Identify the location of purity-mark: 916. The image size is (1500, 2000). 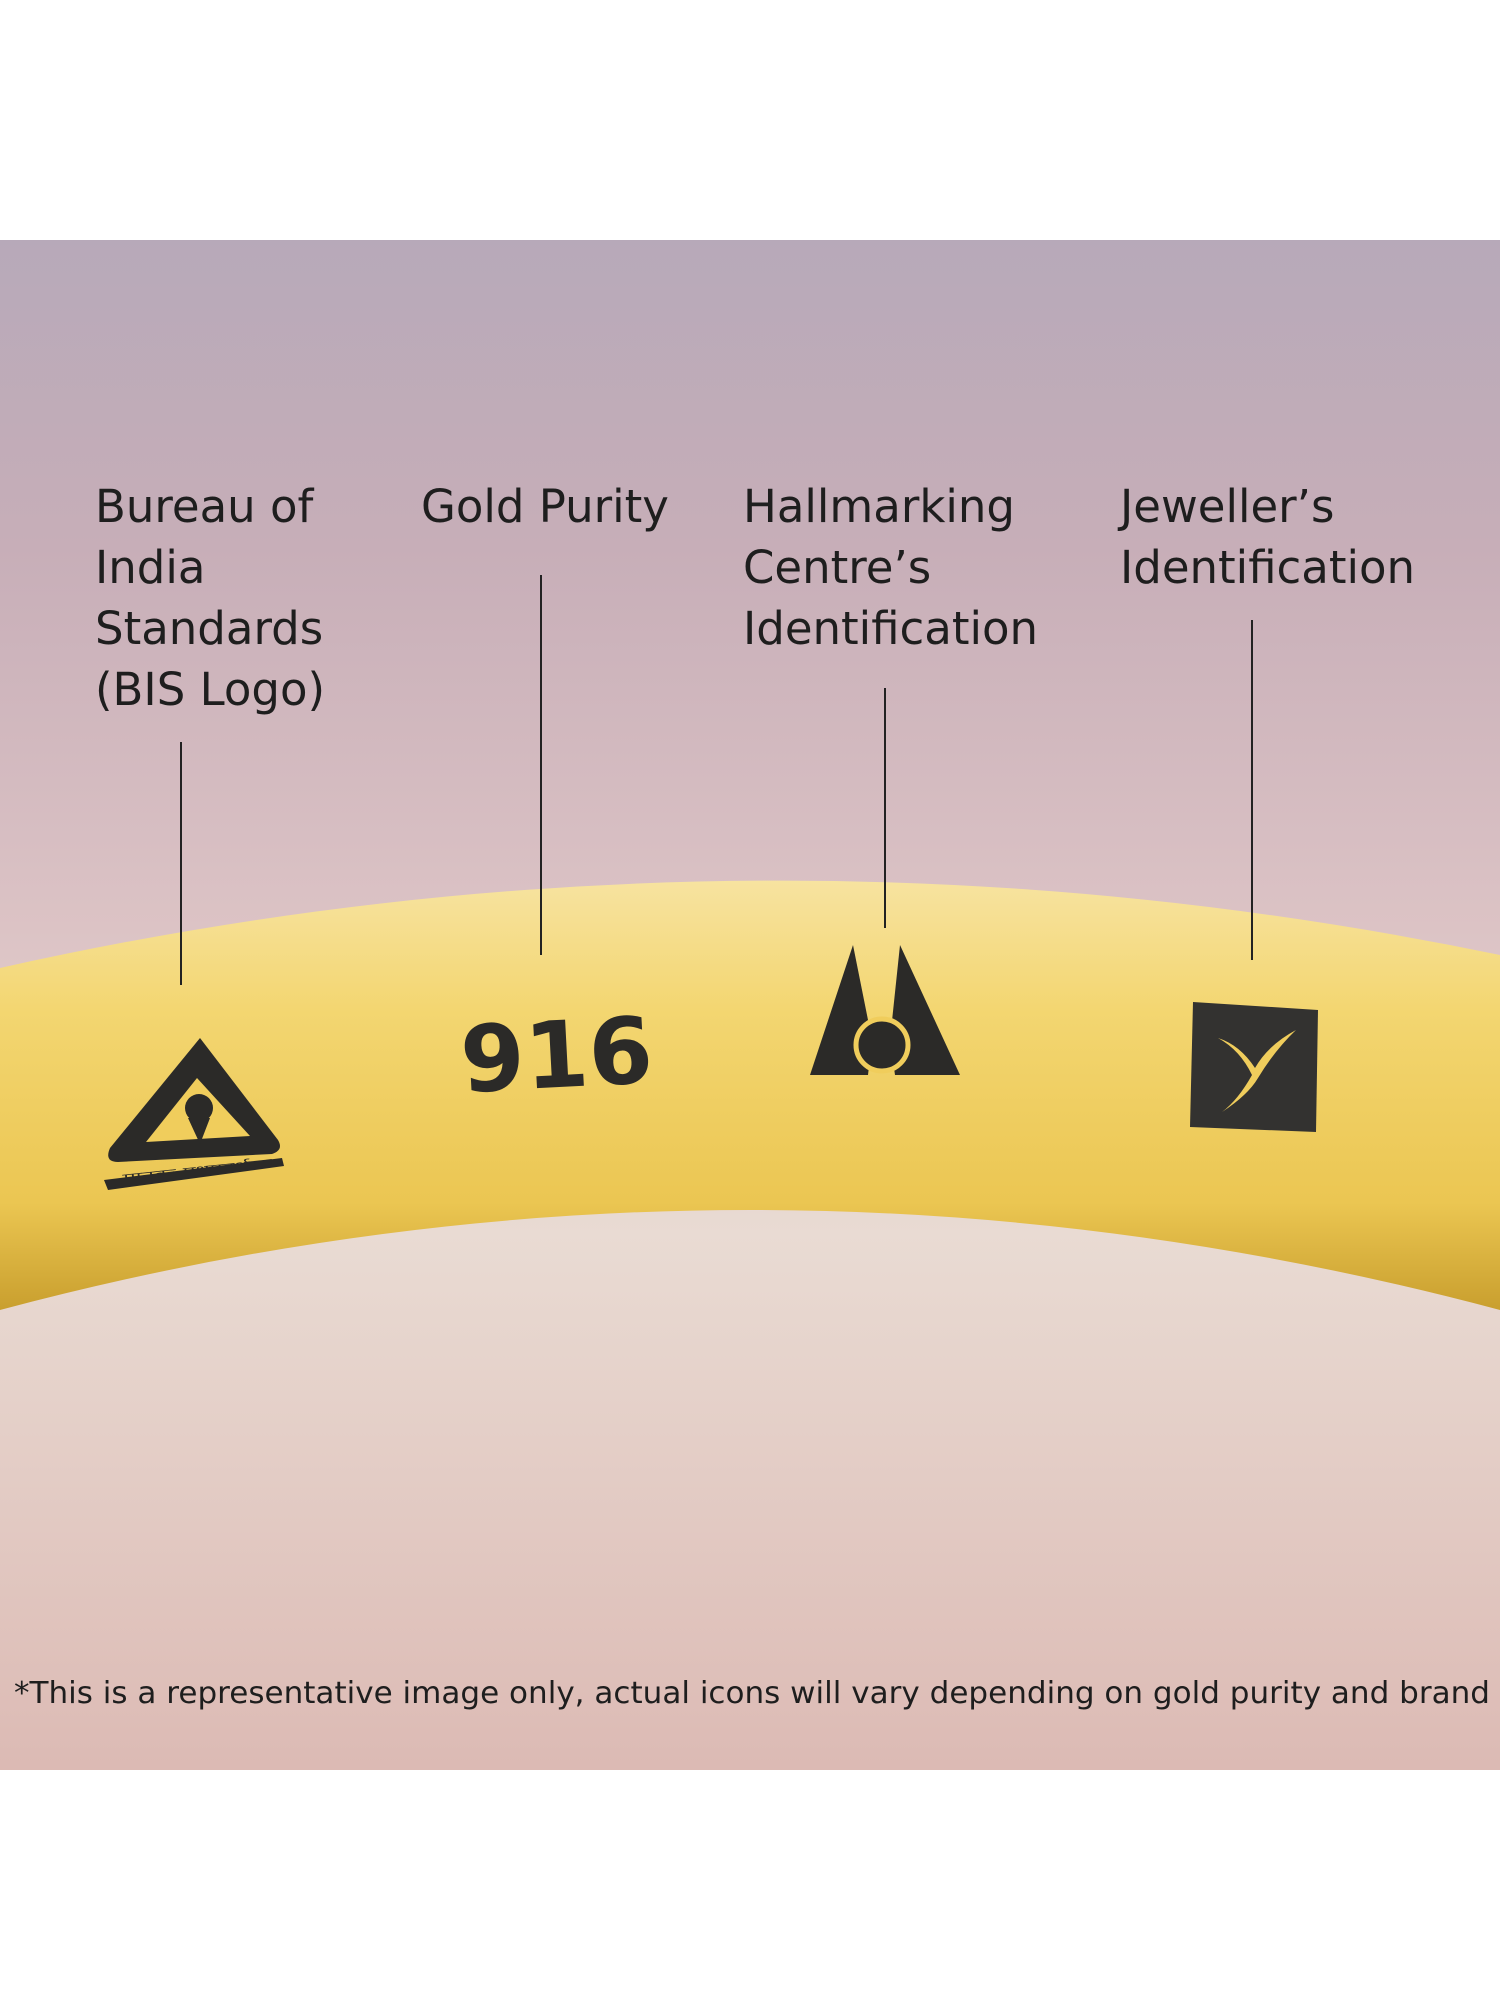
(556, 1055).